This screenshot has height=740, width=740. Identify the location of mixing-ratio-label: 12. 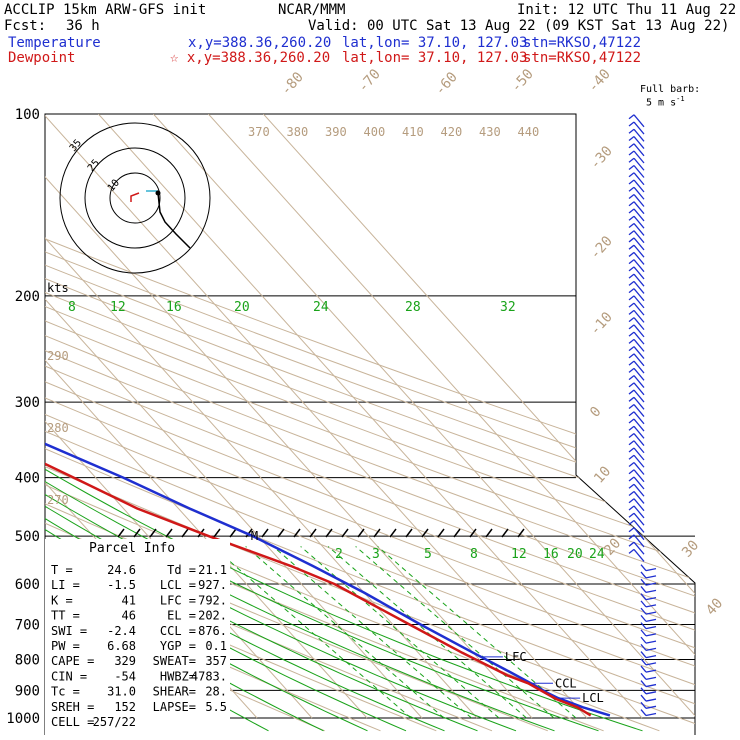
(519, 554).